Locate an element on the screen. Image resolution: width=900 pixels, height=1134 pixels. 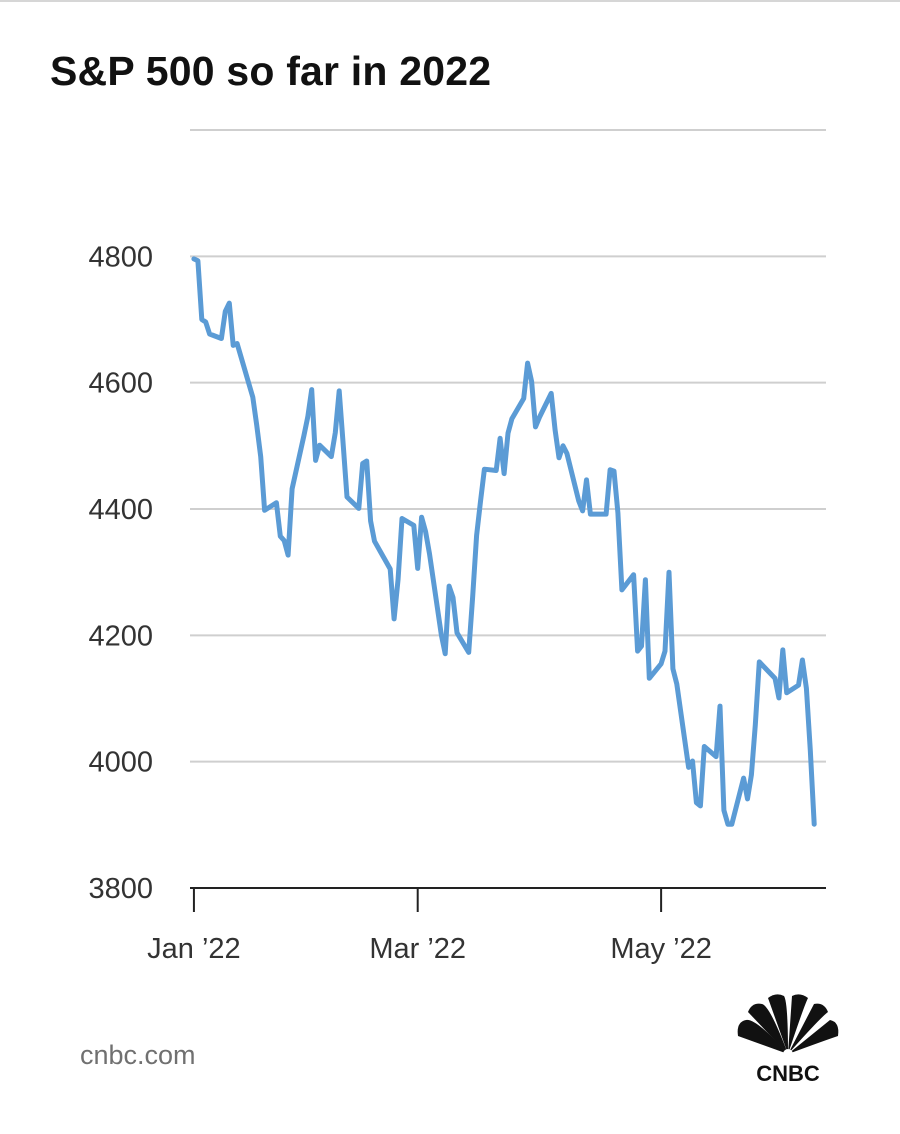
y-tick-label-4000: 4000 is located at coordinates (120, 763).